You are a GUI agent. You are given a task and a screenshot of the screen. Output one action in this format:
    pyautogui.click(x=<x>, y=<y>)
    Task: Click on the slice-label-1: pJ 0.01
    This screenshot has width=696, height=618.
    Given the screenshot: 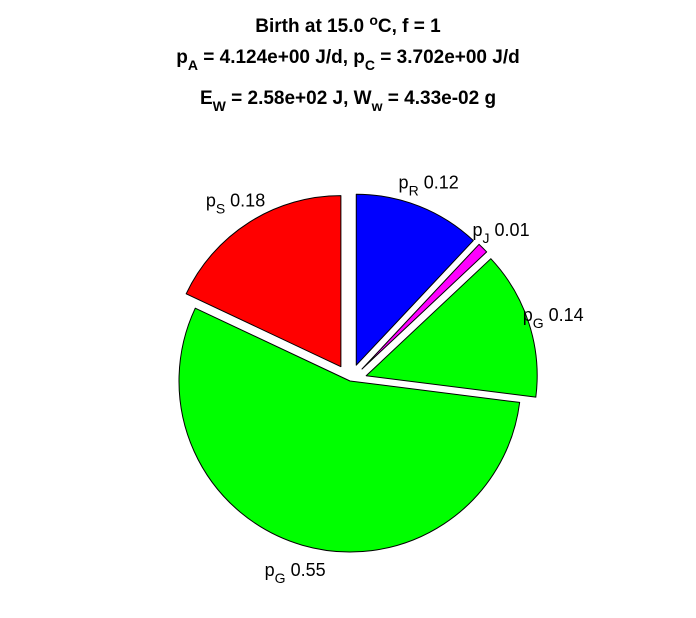 What is the action you would take?
    pyautogui.click(x=501, y=233)
    